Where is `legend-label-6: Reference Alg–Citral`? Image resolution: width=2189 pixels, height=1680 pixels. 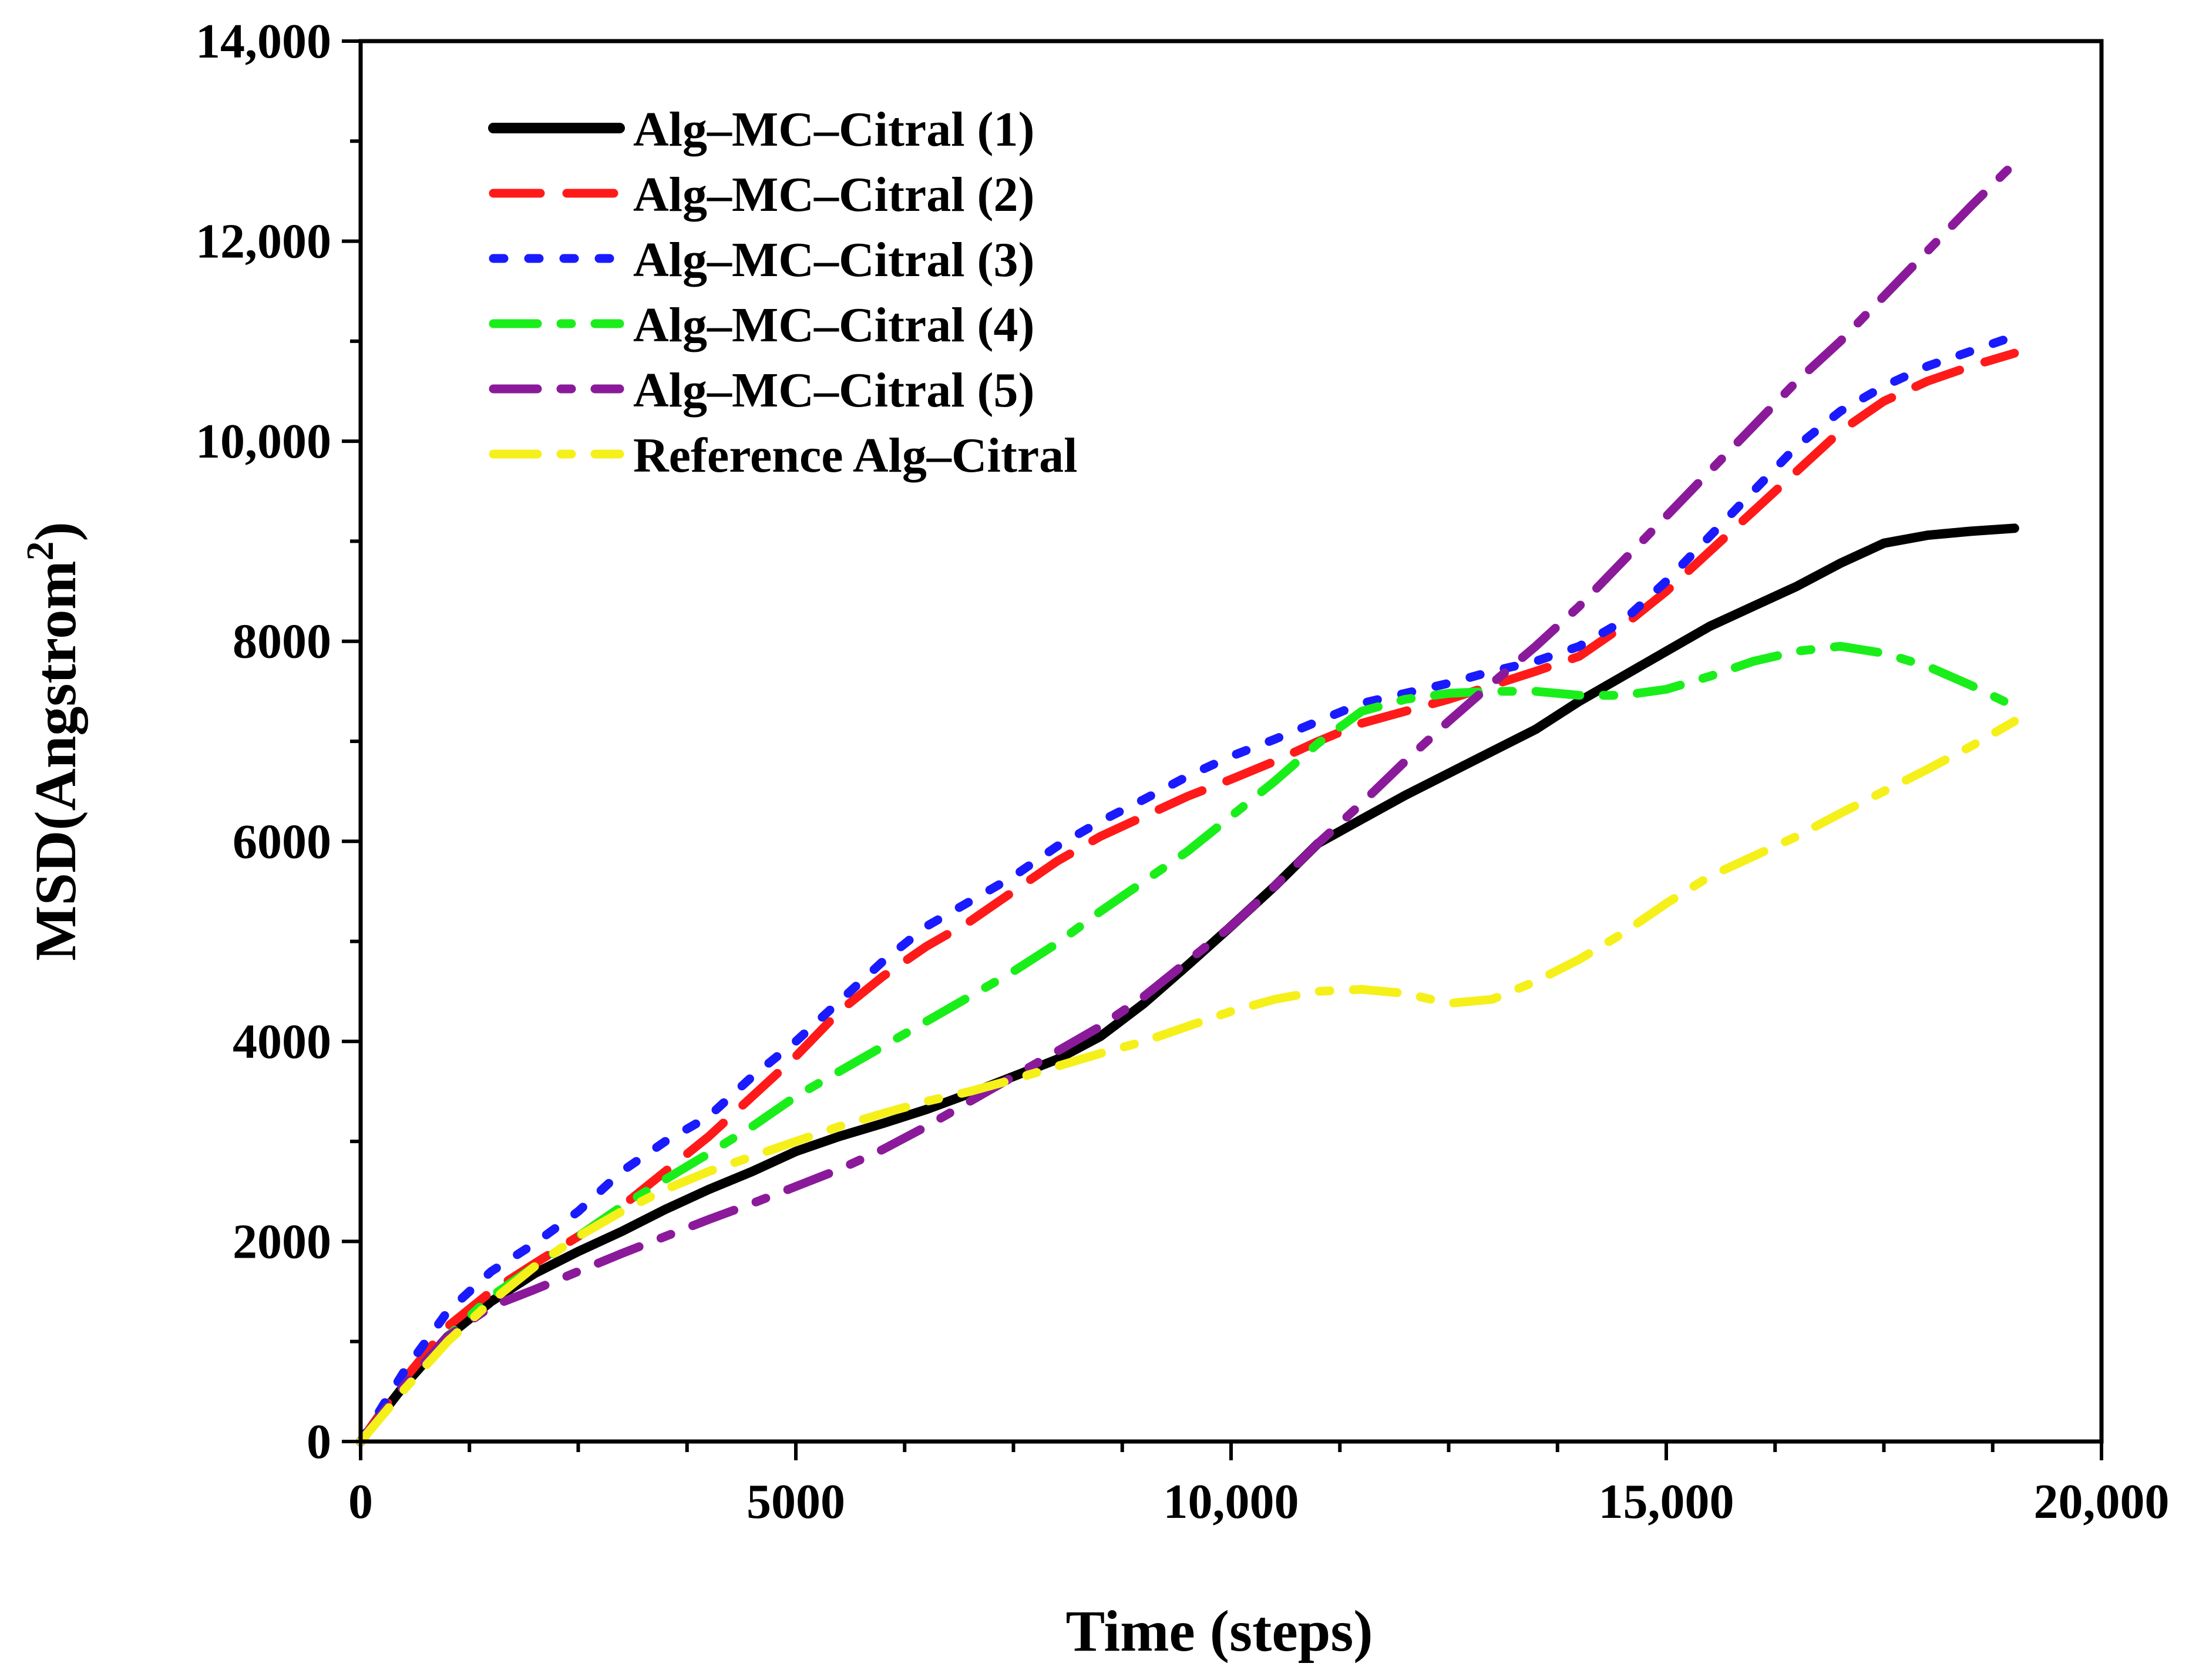
legend-label-6: Reference Alg–Citral is located at coordinates (855, 455).